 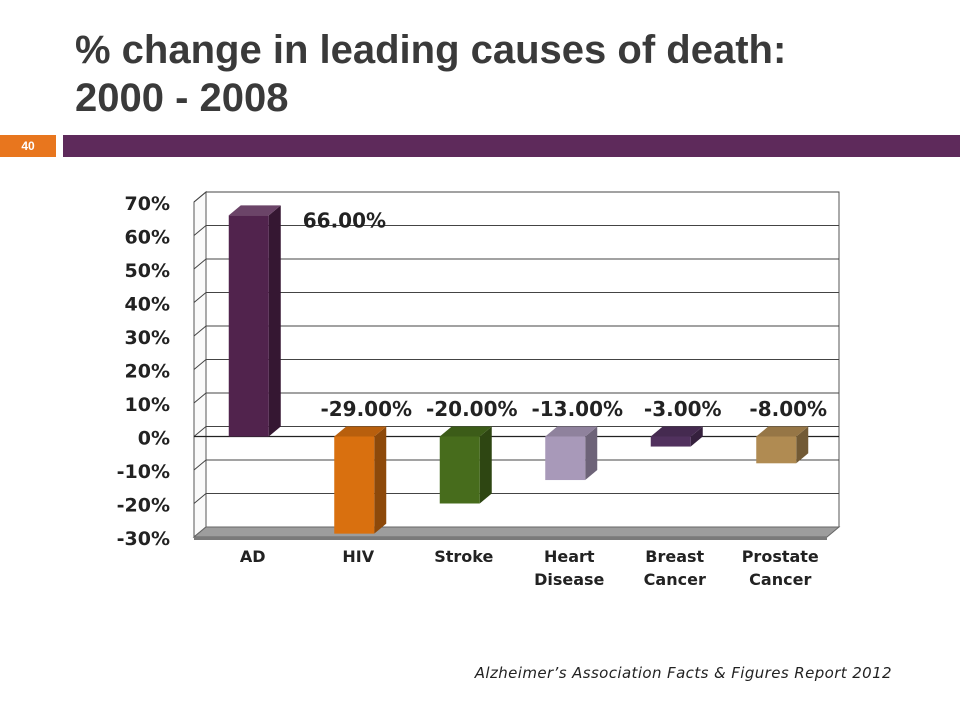 I want to click on slide-title-line-2: 2000 - 2008, so click(x=182, y=98).